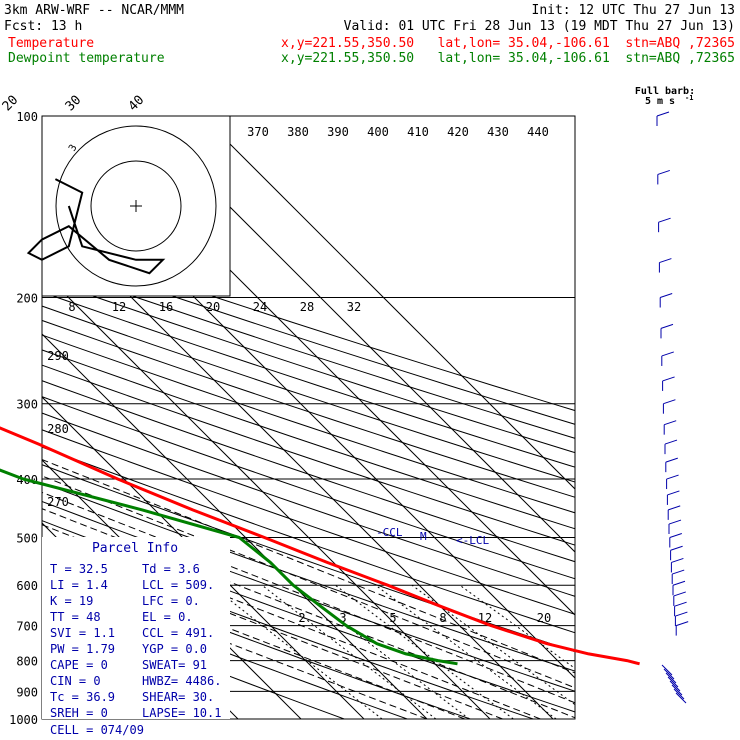 The width and height of the screenshot is (740, 740). Describe the element at coordinates (27, 586) in the screenshot. I see `pressure-label: 600` at that location.